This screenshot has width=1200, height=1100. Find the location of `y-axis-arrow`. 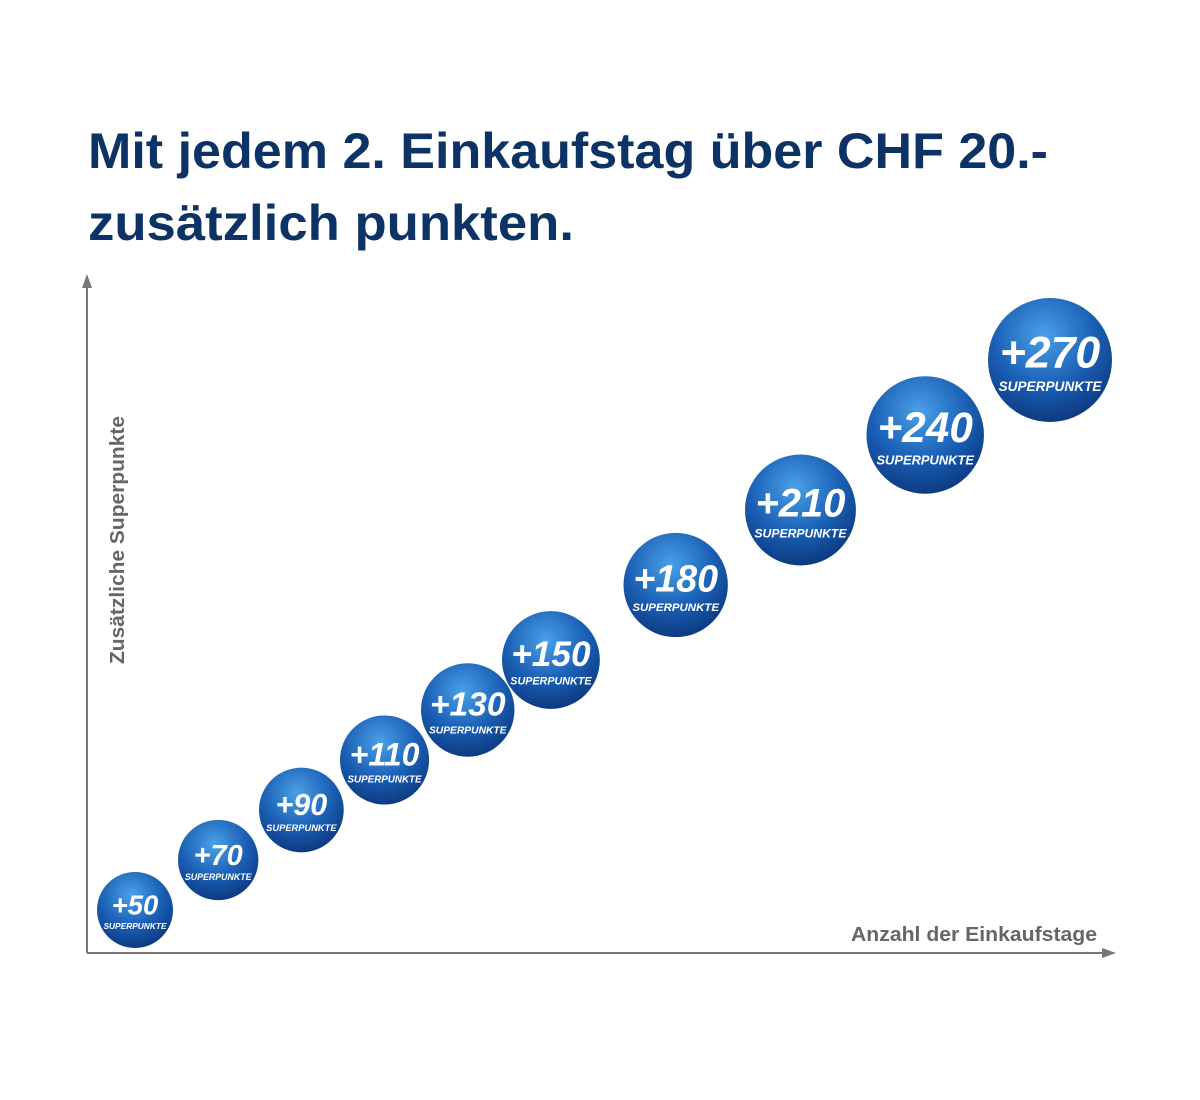

y-axis-arrow is located at coordinates (87, 281).